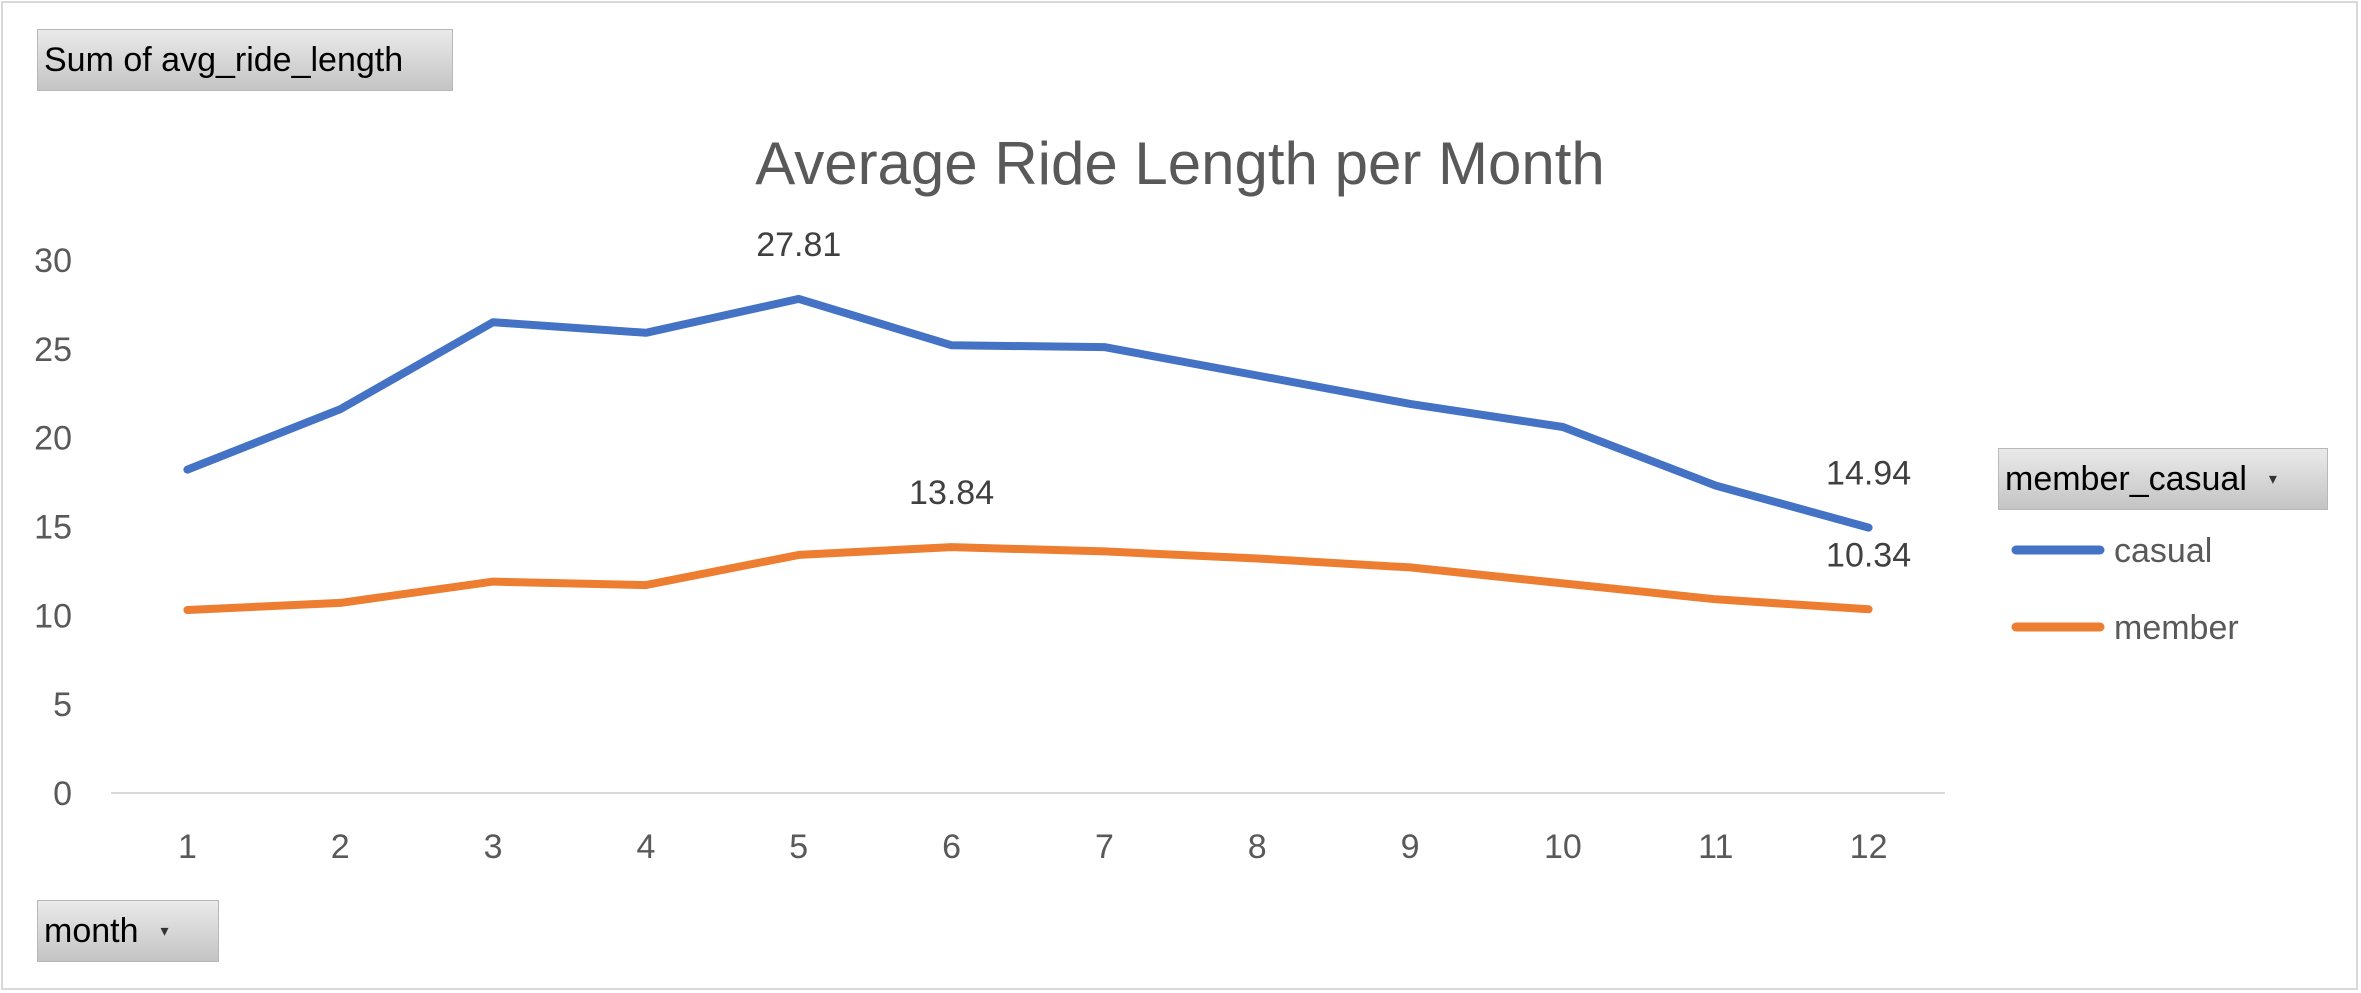  What do you see at coordinates (53, 439) in the screenshot?
I see `y-tick-label: 20` at bounding box center [53, 439].